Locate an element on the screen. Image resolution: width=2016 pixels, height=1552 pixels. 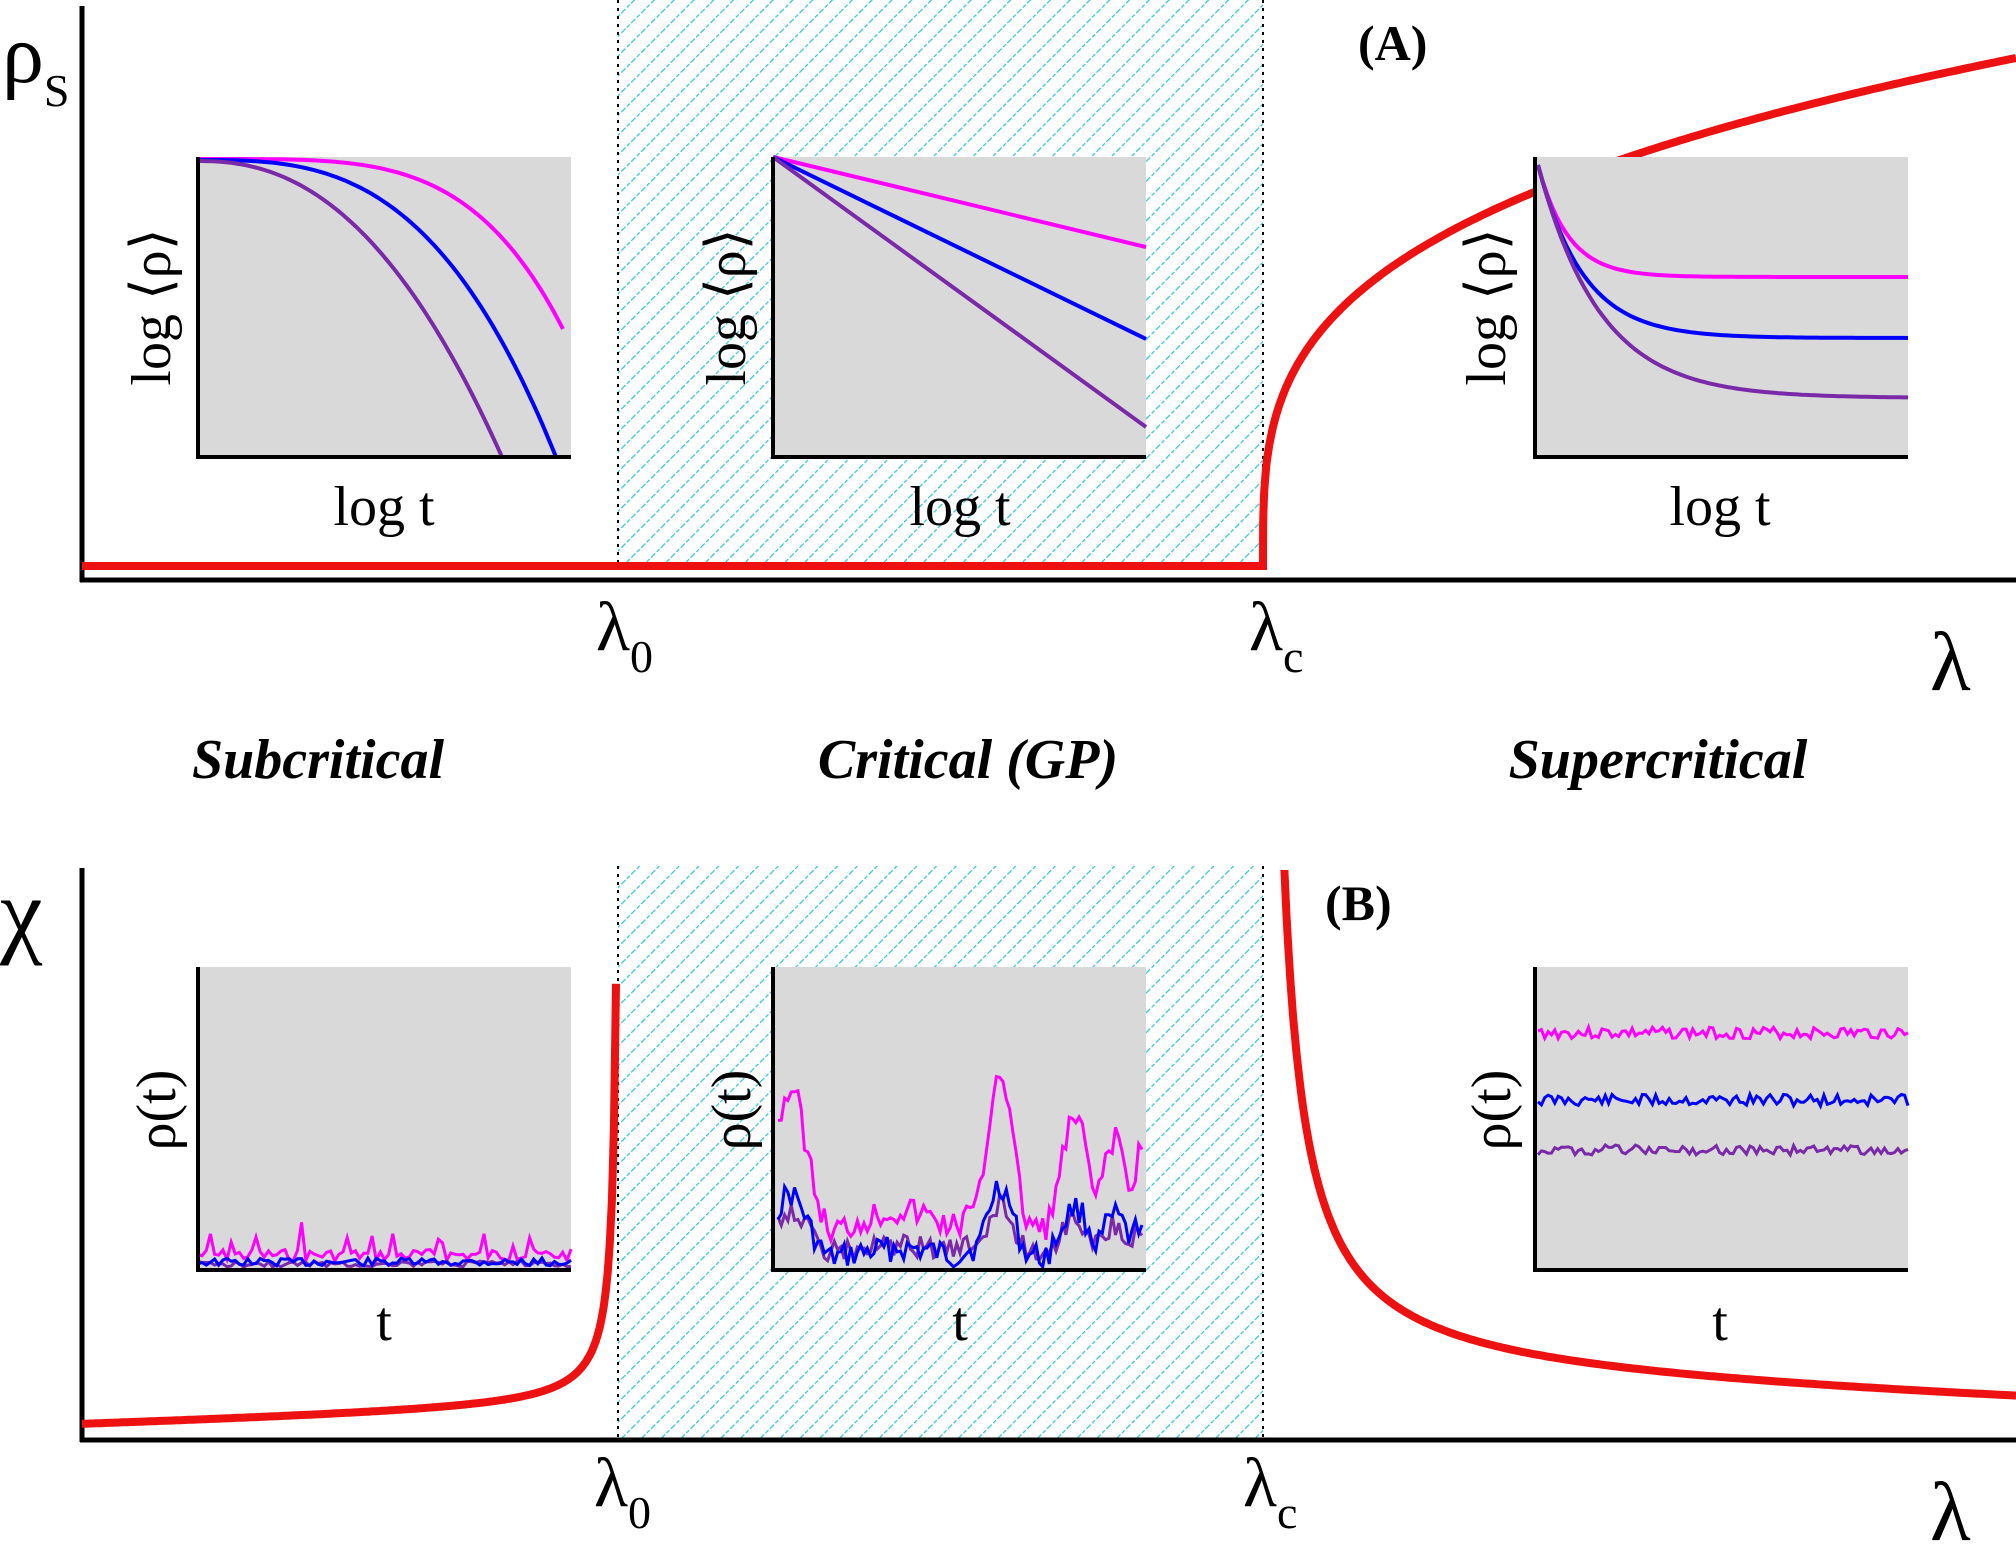
x-axis-label-a: λ is located at coordinates (1950, 662).